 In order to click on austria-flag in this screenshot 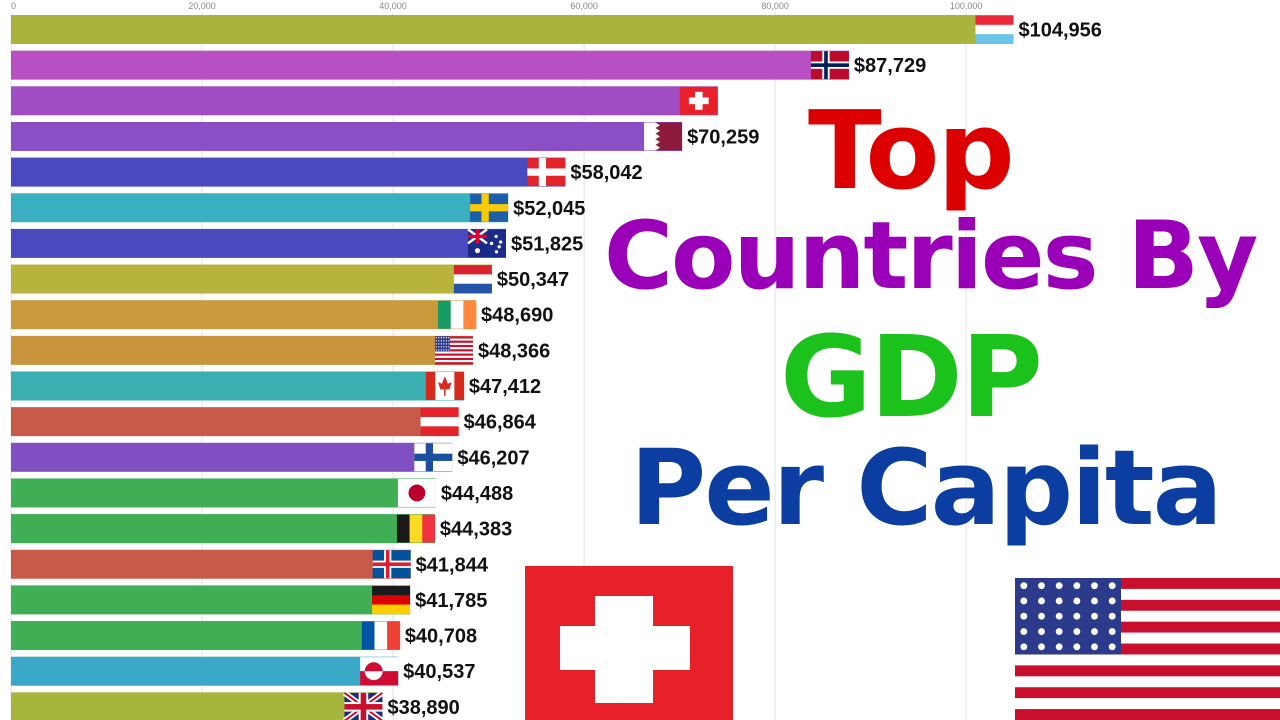, I will do `click(439, 421)`.